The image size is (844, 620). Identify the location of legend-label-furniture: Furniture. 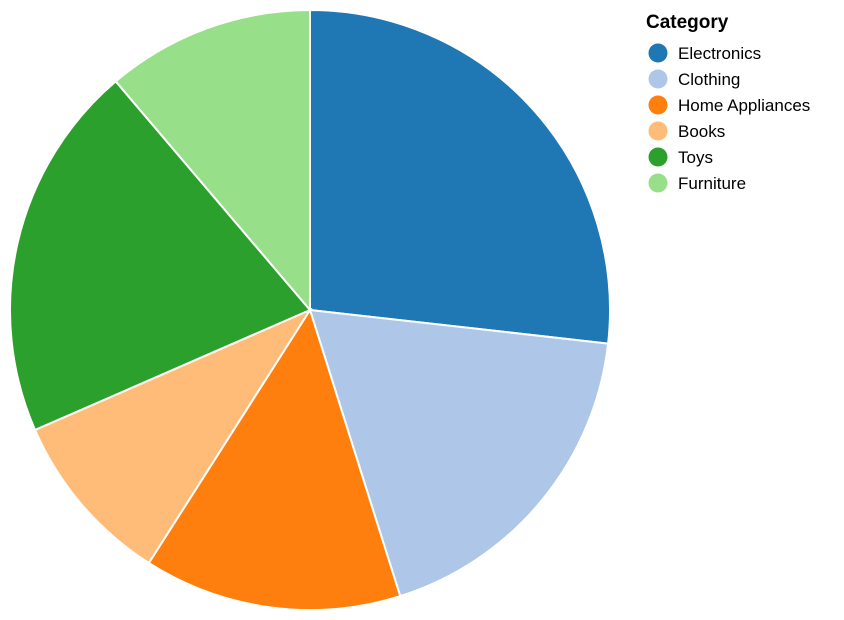
(712, 183).